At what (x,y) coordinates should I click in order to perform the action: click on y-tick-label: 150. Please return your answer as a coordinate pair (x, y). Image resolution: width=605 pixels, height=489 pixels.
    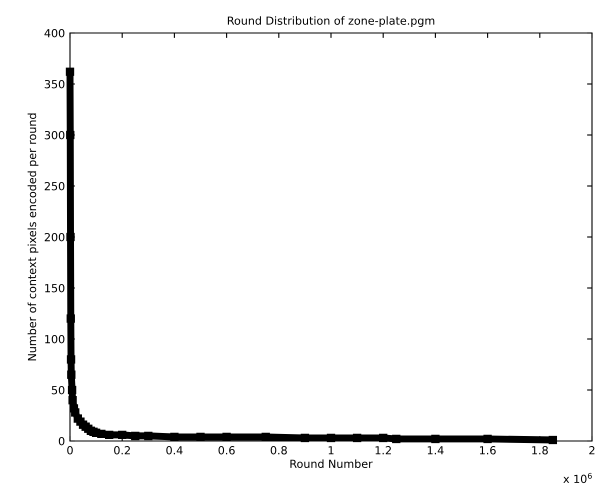
    Looking at the image, I should click on (54, 288).